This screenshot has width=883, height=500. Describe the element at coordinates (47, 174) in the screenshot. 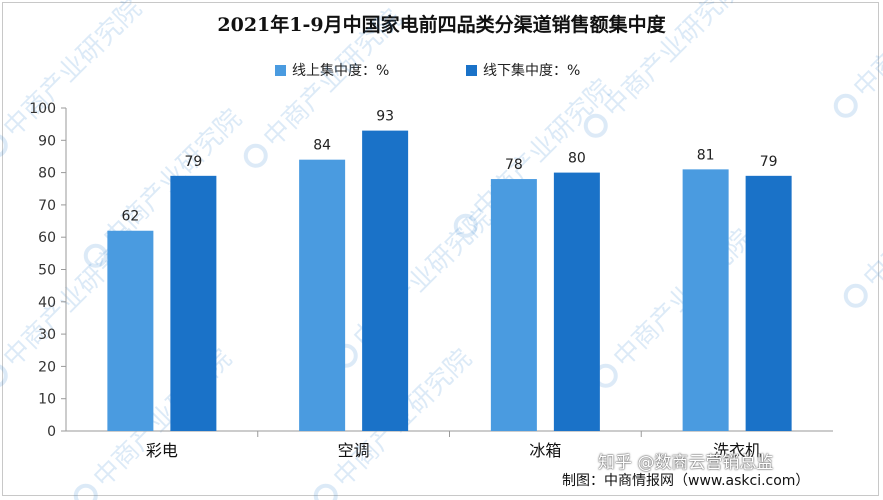

I see `y-tick-label: 80` at that location.